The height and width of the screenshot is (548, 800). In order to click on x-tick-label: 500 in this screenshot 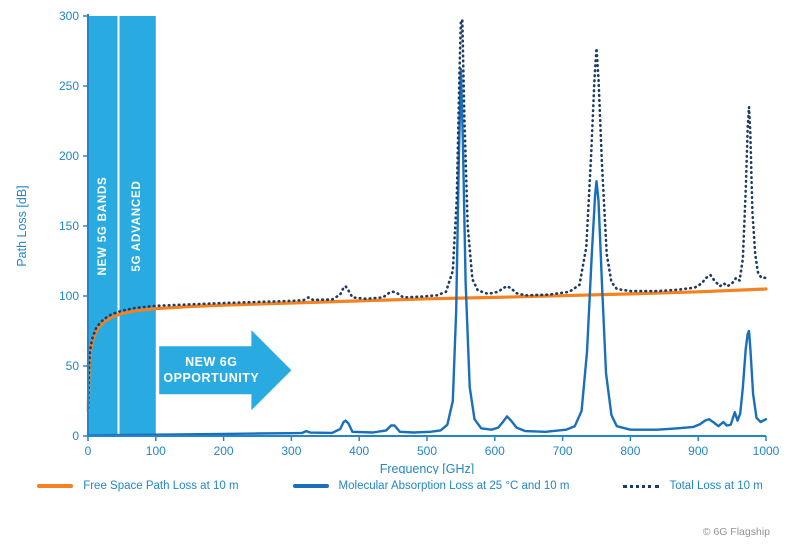, I will do `click(427, 451)`.